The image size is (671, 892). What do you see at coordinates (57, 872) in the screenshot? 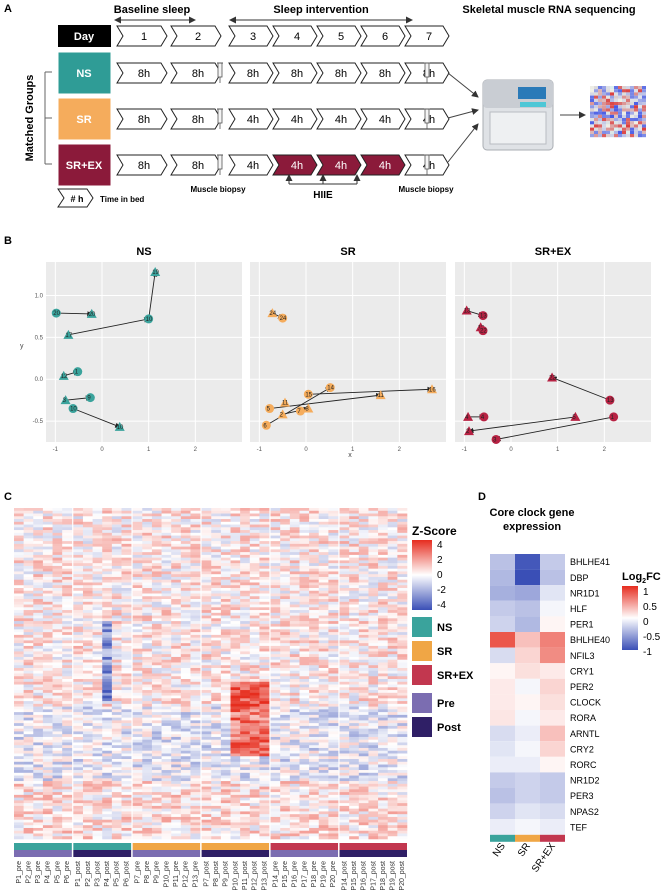
I see `sample-label: P5_pre` at bounding box center [57, 872].